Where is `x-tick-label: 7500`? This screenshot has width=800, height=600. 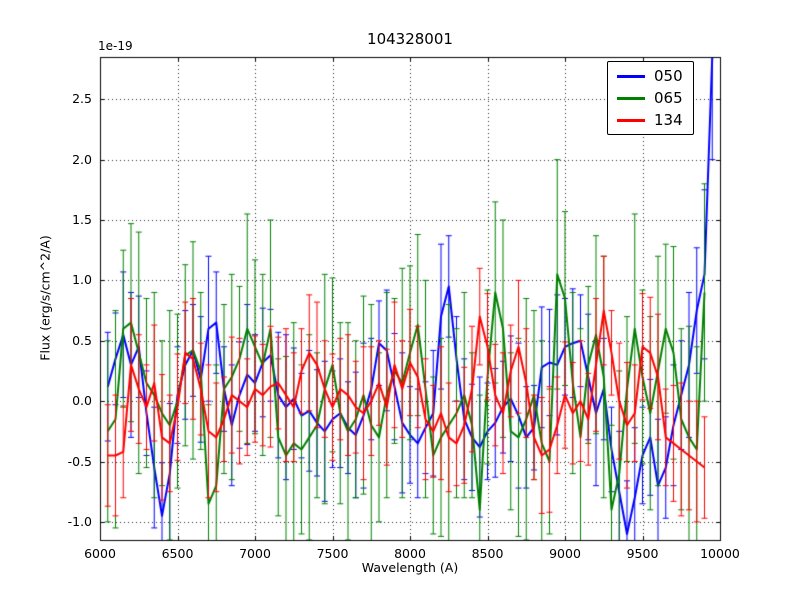 x-tick-label: 7500 is located at coordinates (332, 553).